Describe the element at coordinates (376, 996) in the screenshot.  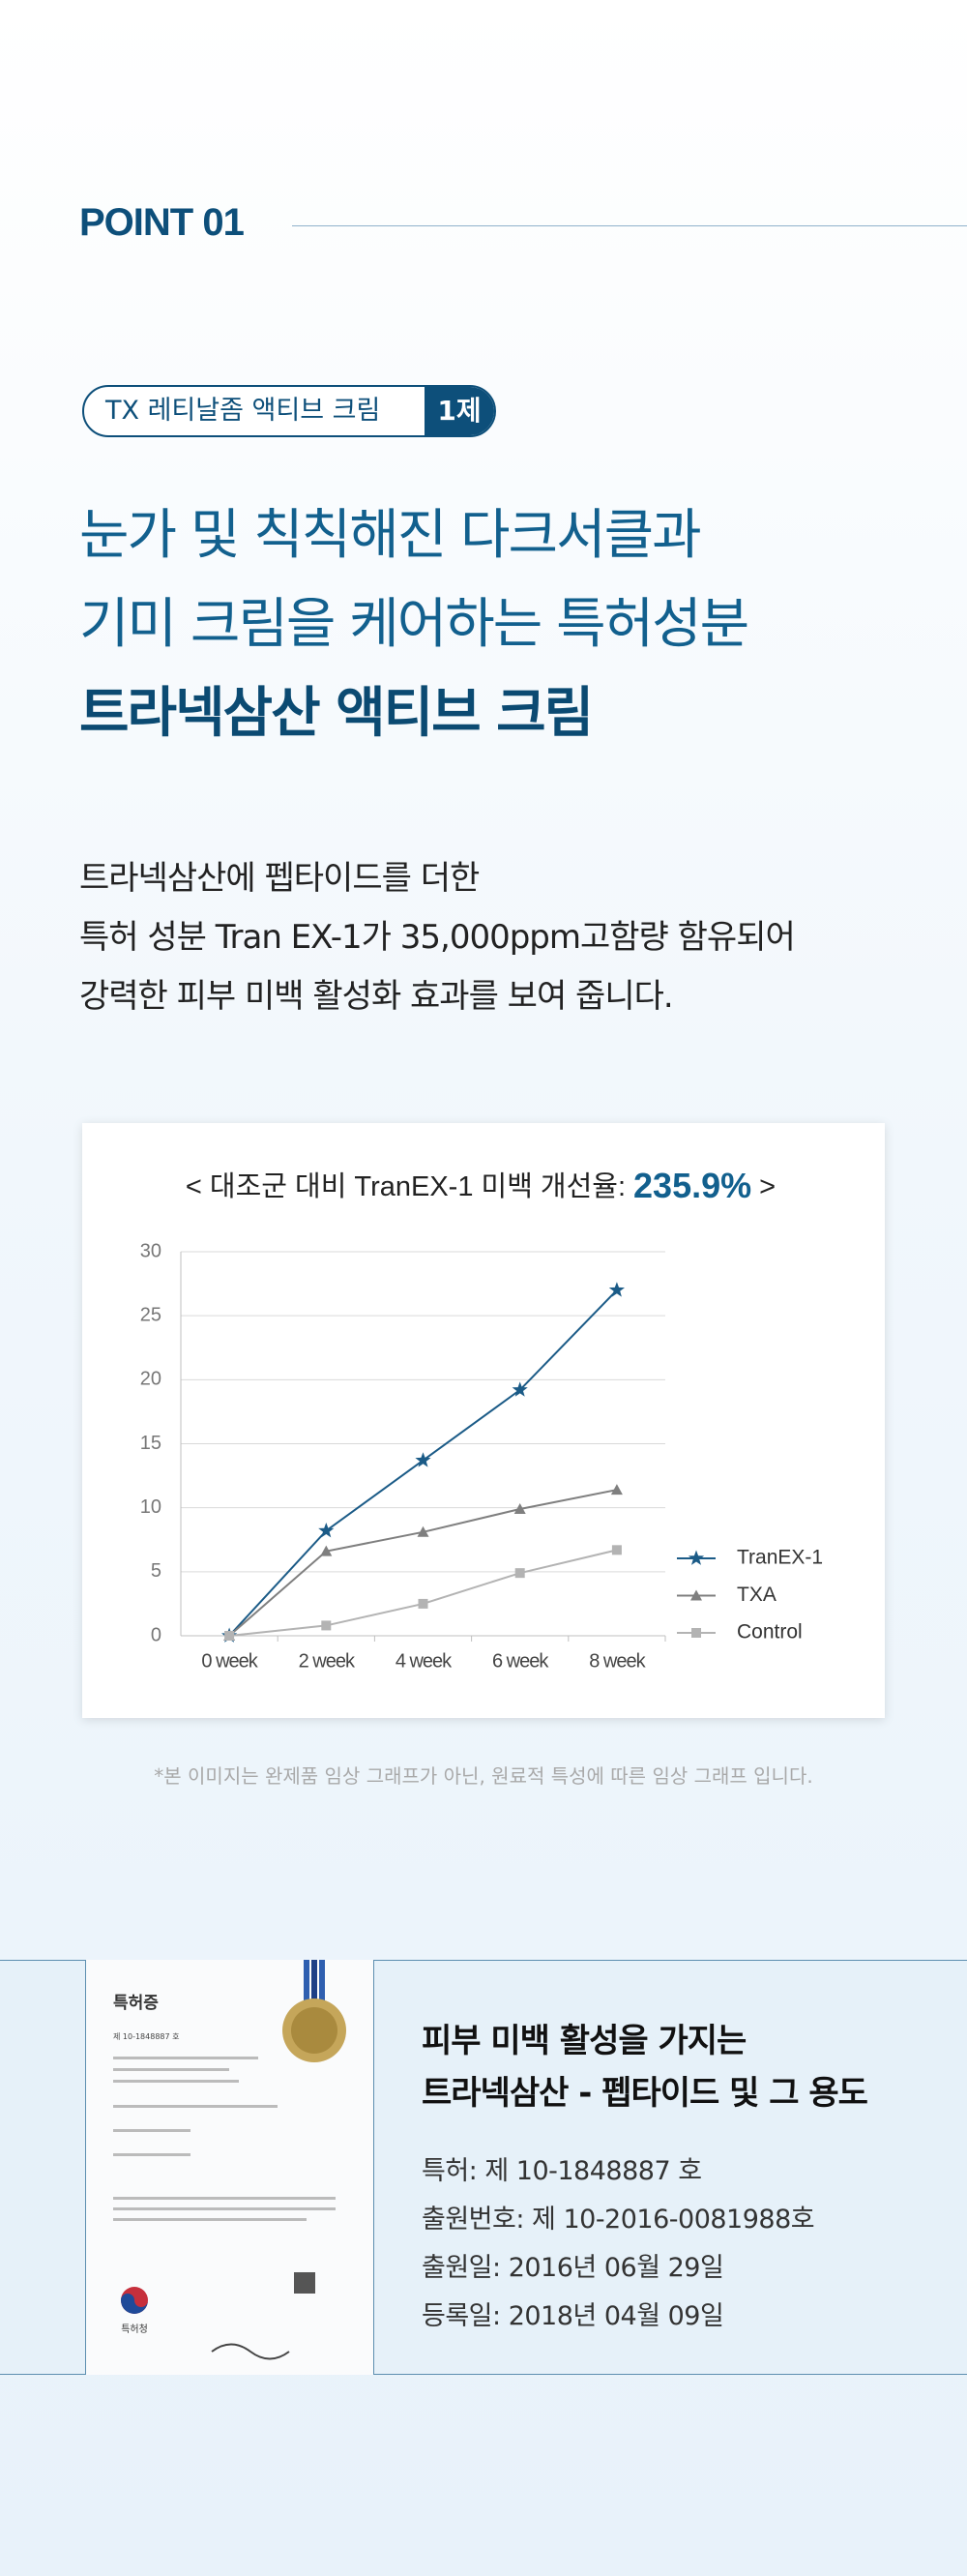
I see `description-line: 강력한 피부 미백 활성화 효과를 보여 줍니다.` at that location.